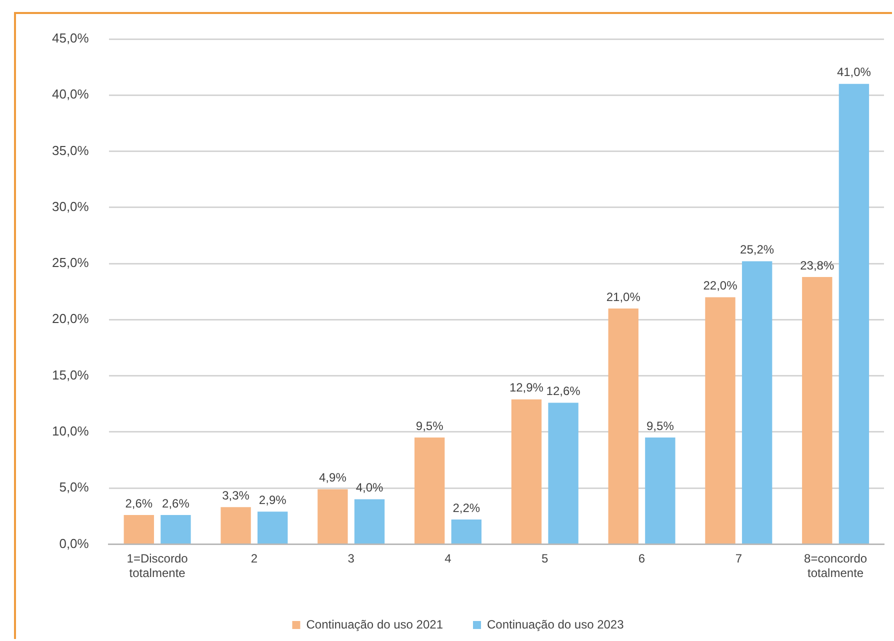  What do you see at coordinates (370, 487) in the screenshot?
I see `data-label: 4,0%` at bounding box center [370, 487].